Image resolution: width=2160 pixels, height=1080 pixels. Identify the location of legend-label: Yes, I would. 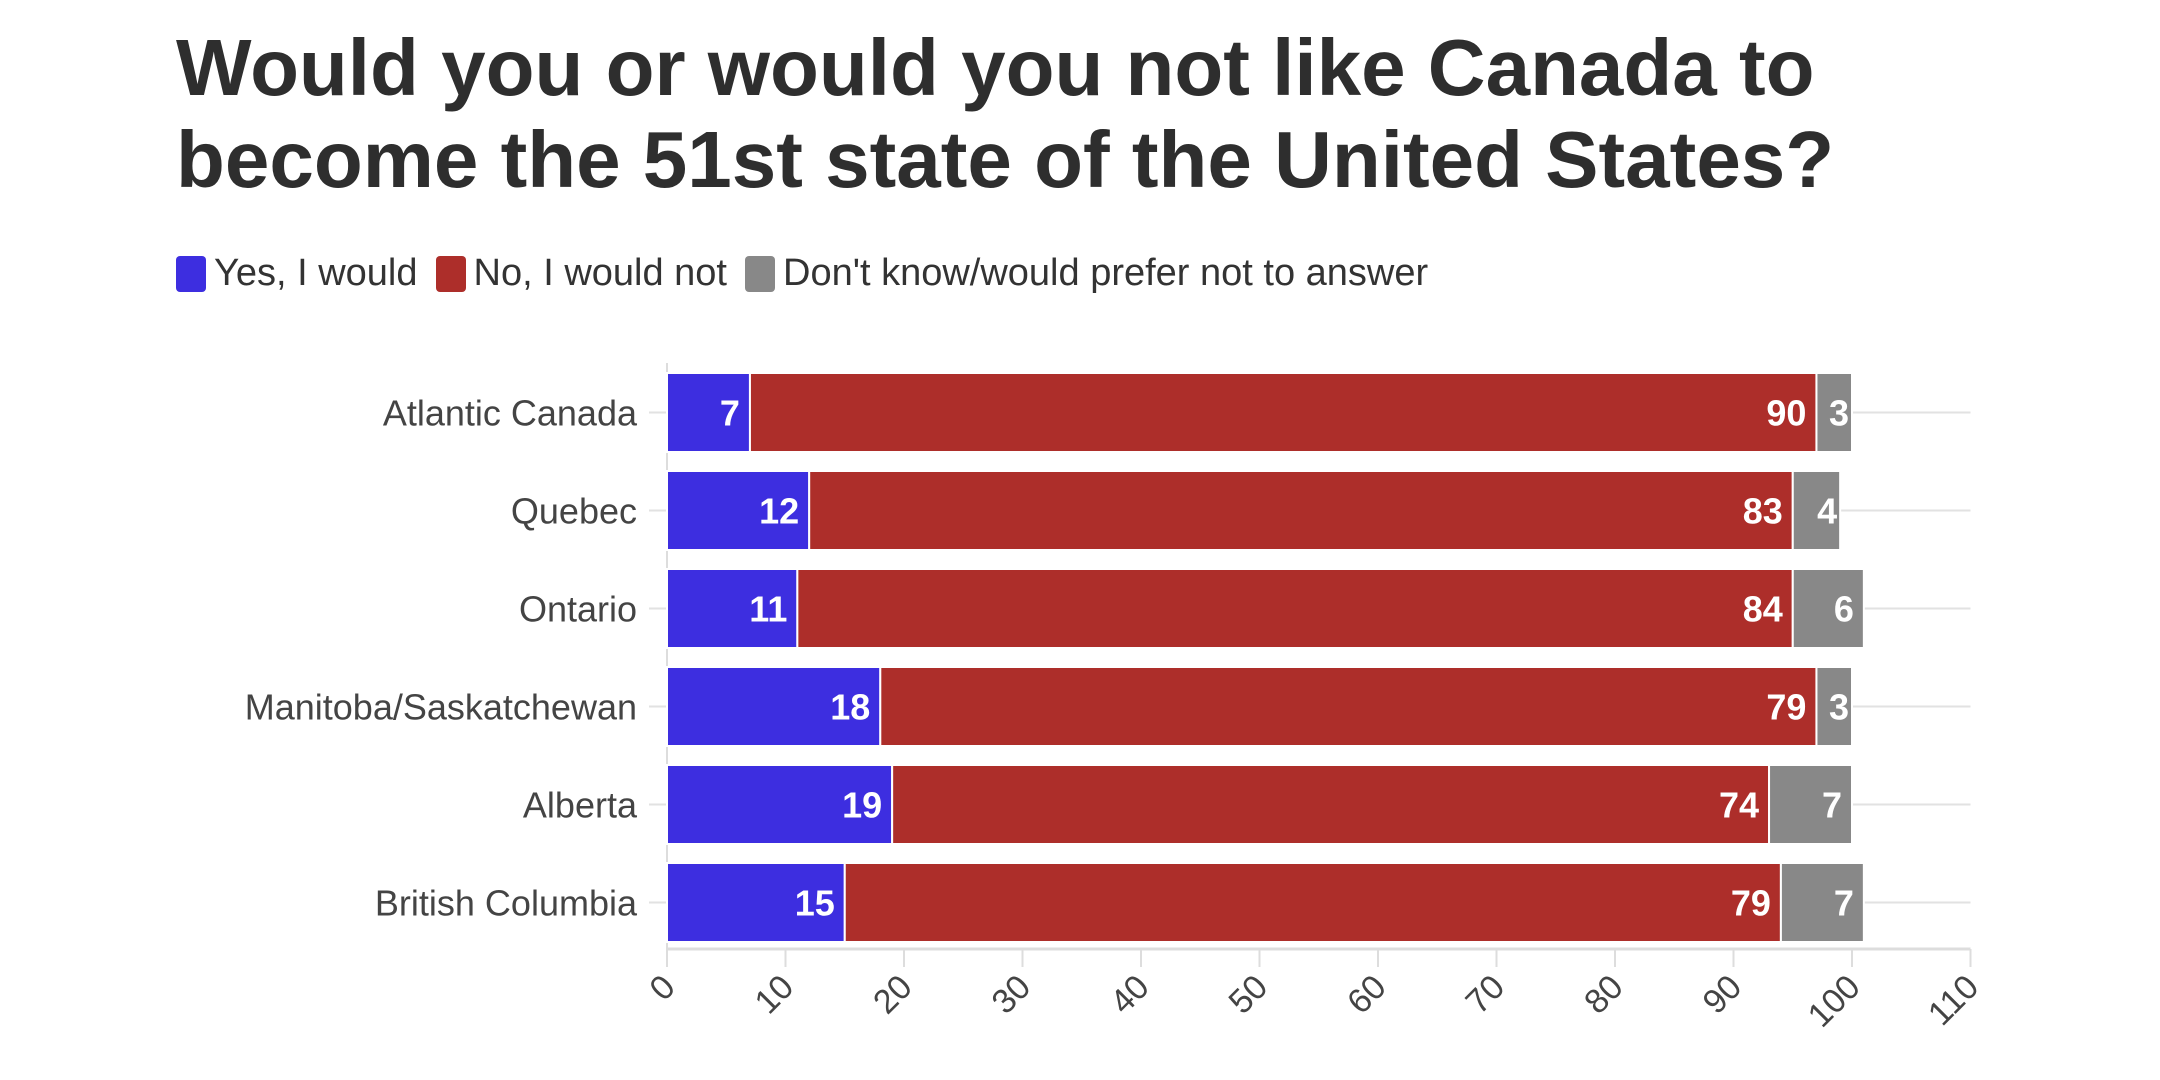
(316, 273).